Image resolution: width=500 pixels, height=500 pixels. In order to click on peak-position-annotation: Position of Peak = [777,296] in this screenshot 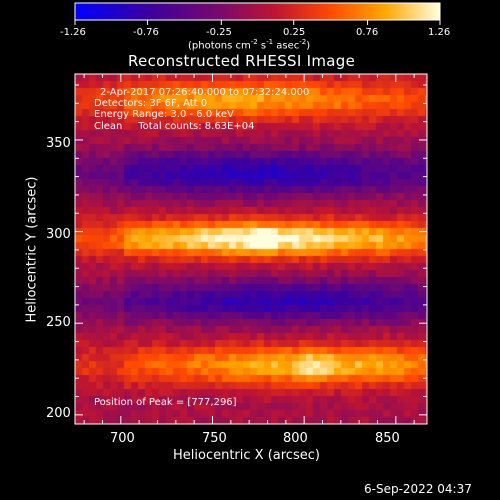, I will do `click(165, 402)`.